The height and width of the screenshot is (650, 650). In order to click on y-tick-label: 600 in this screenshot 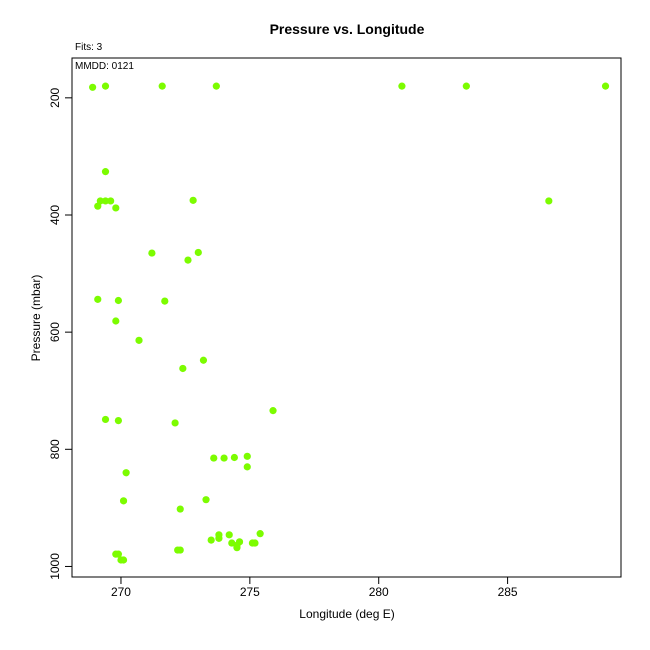, I will do `click(55, 332)`.